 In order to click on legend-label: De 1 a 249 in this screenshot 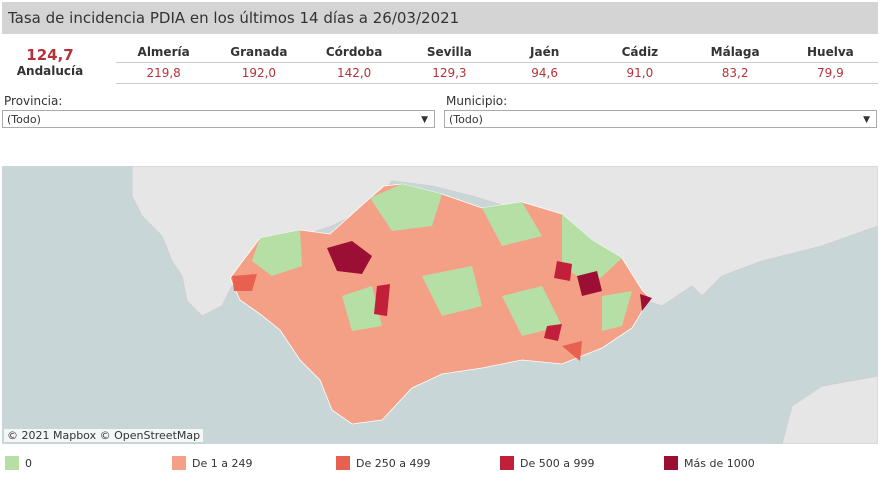, I will do `click(222, 463)`.